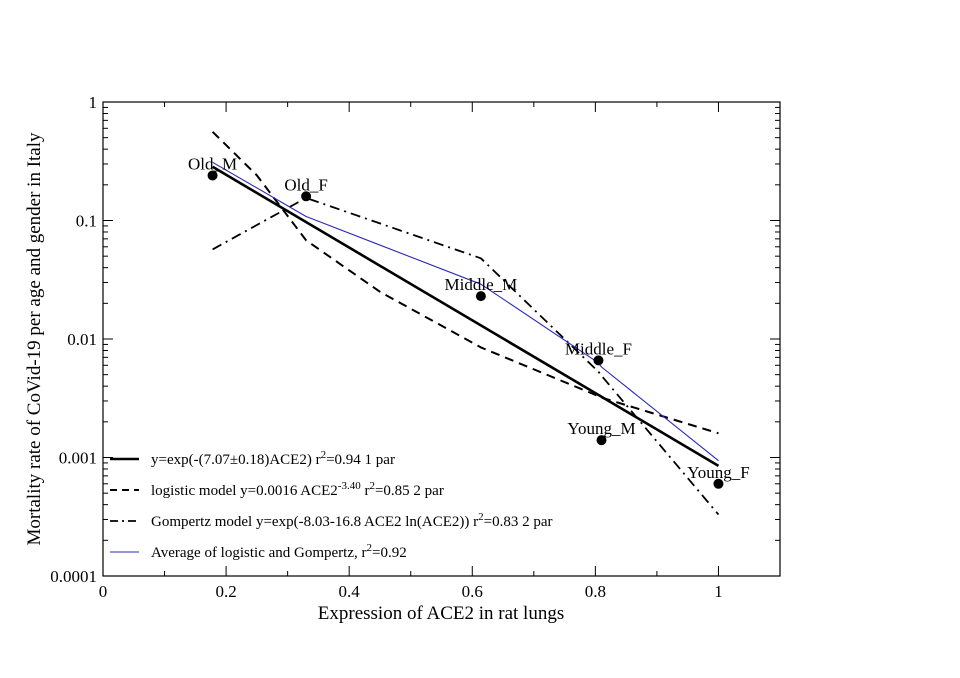 Image resolution: width=960 pixels, height=678 pixels. Describe the element at coordinates (73, 576) in the screenshot. I see `y-tick-label: 0.0001` at that location.